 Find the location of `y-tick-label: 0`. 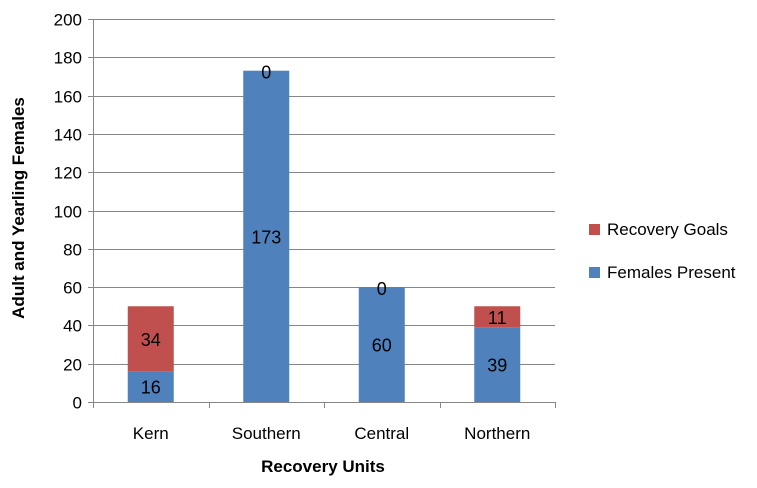

y-tick-label: 0 is located at coordinates (77, 403).